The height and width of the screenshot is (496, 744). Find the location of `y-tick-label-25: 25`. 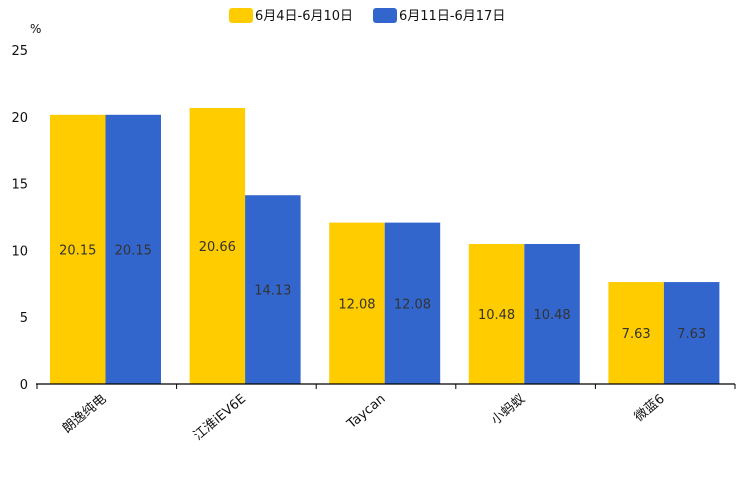

y-tick-label-25: 25 is located at coordinates (19, 51).